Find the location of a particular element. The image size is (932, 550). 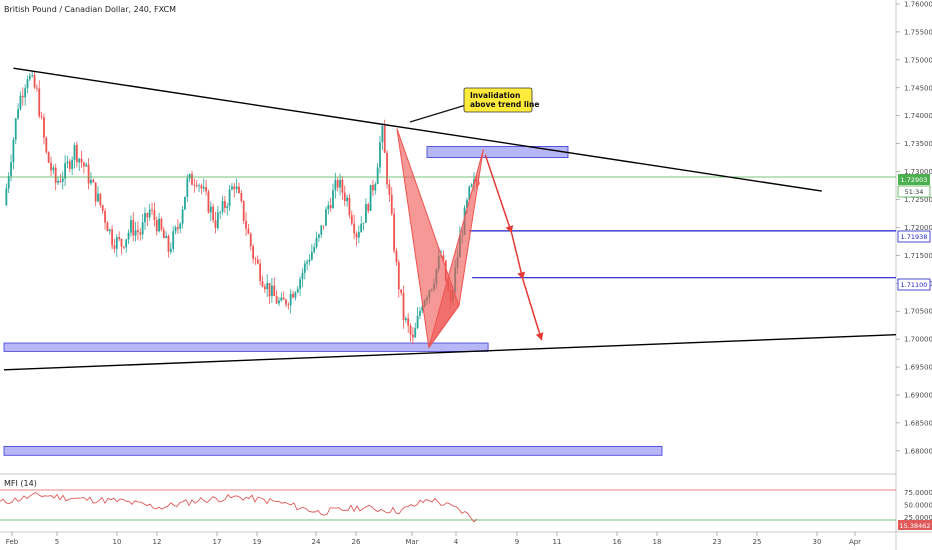

price-tick-label: 1.74000 is located at coordinates (918, 116).